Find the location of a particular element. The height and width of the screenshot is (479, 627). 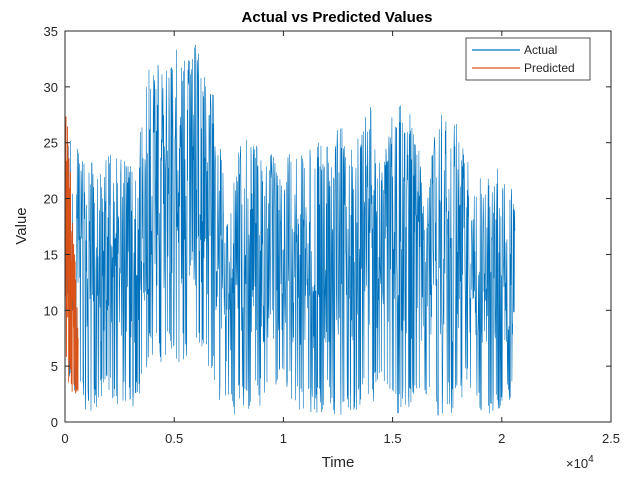

legend-box is located at coordinates (528, 59).